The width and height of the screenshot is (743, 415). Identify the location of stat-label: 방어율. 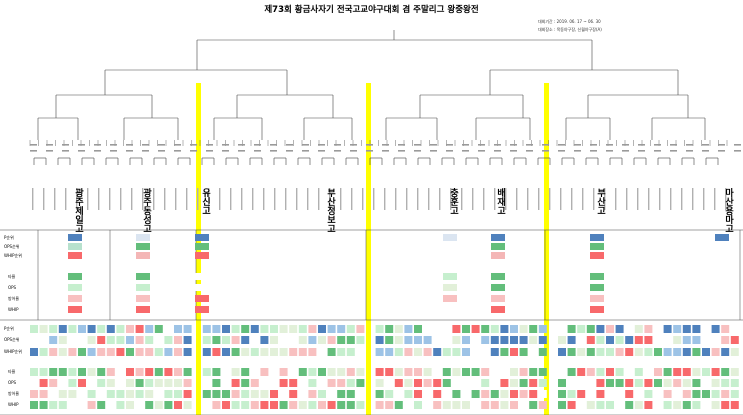
(13, 393).